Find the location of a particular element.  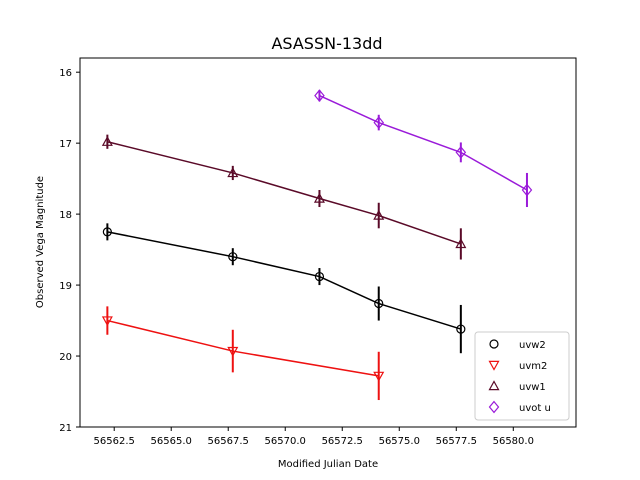

x-tick-label: 56565.0 is located at coordinates (171, 441).